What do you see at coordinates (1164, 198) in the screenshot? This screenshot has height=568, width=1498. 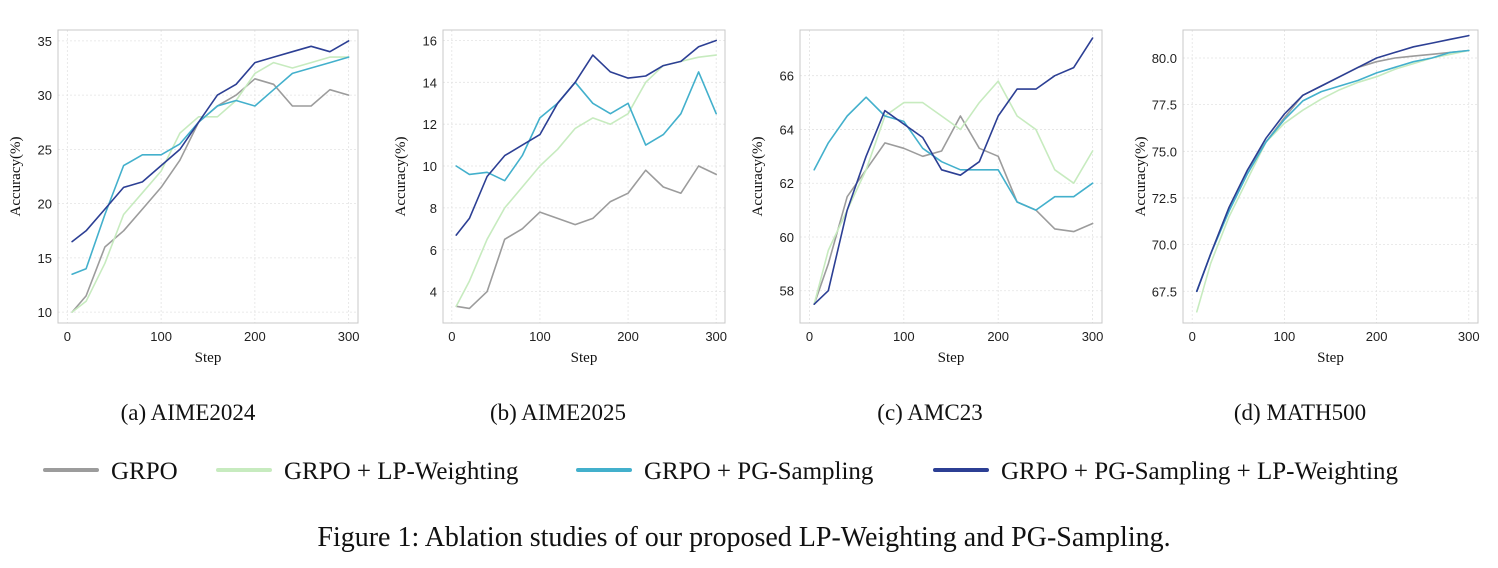 I see `y-tick-label: 72.5` at bounding box center [1164, 198].